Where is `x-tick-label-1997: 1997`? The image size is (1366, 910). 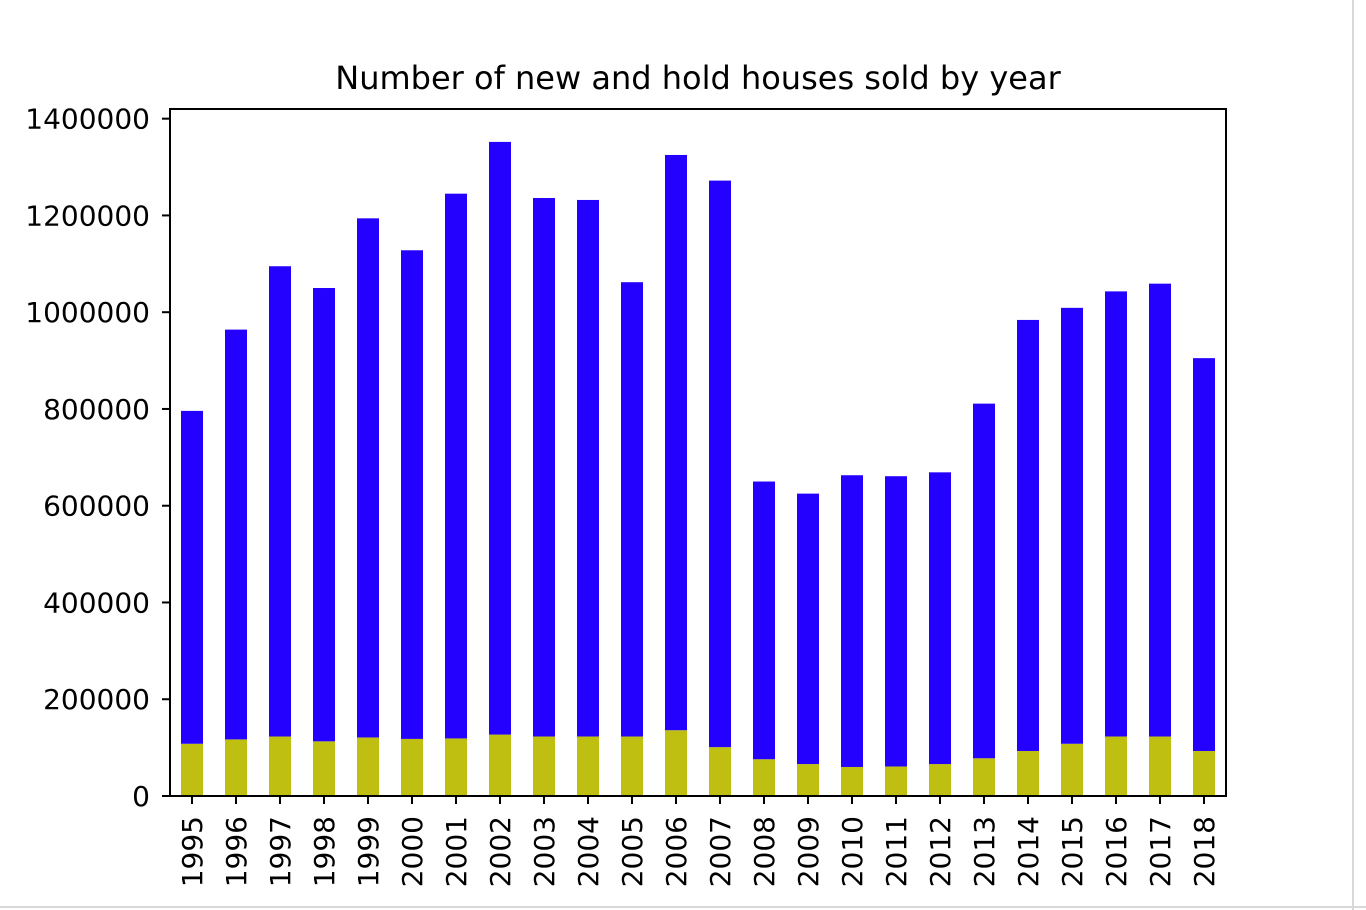 x-tick-label-1997: 1997 is located at coordinates (280, 851).